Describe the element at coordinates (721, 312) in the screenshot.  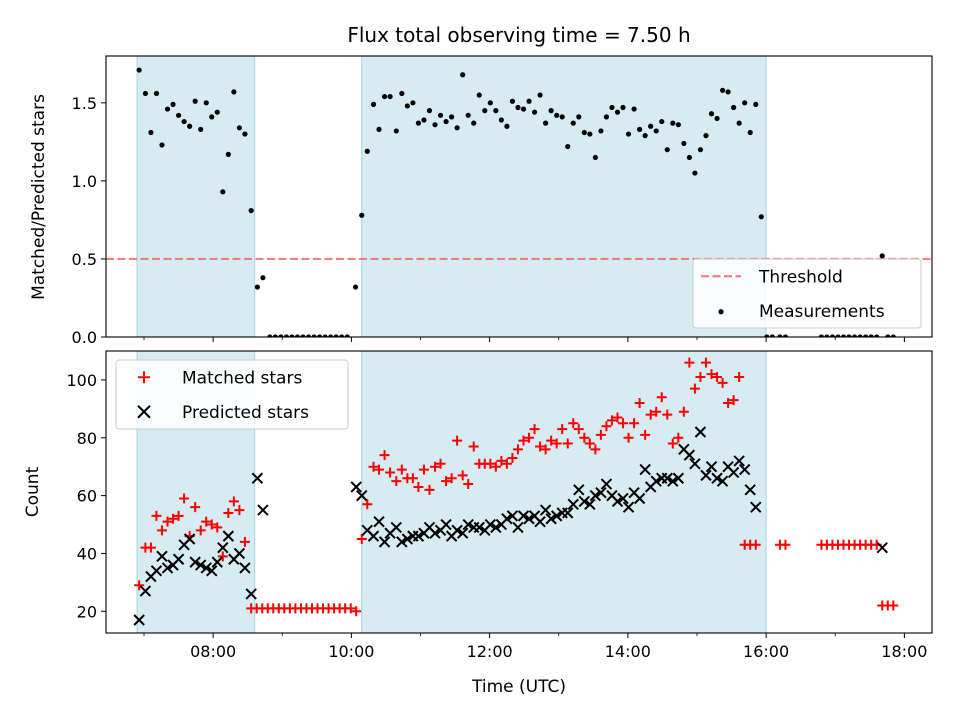
I see `legend-measurement-swatch` at that location.